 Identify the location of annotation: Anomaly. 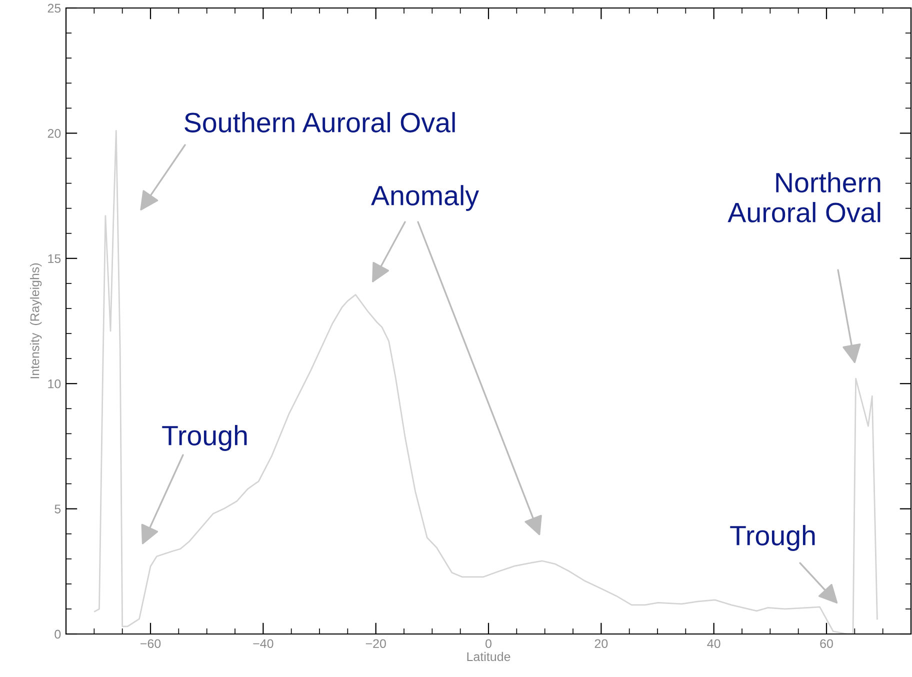
(425, 198).